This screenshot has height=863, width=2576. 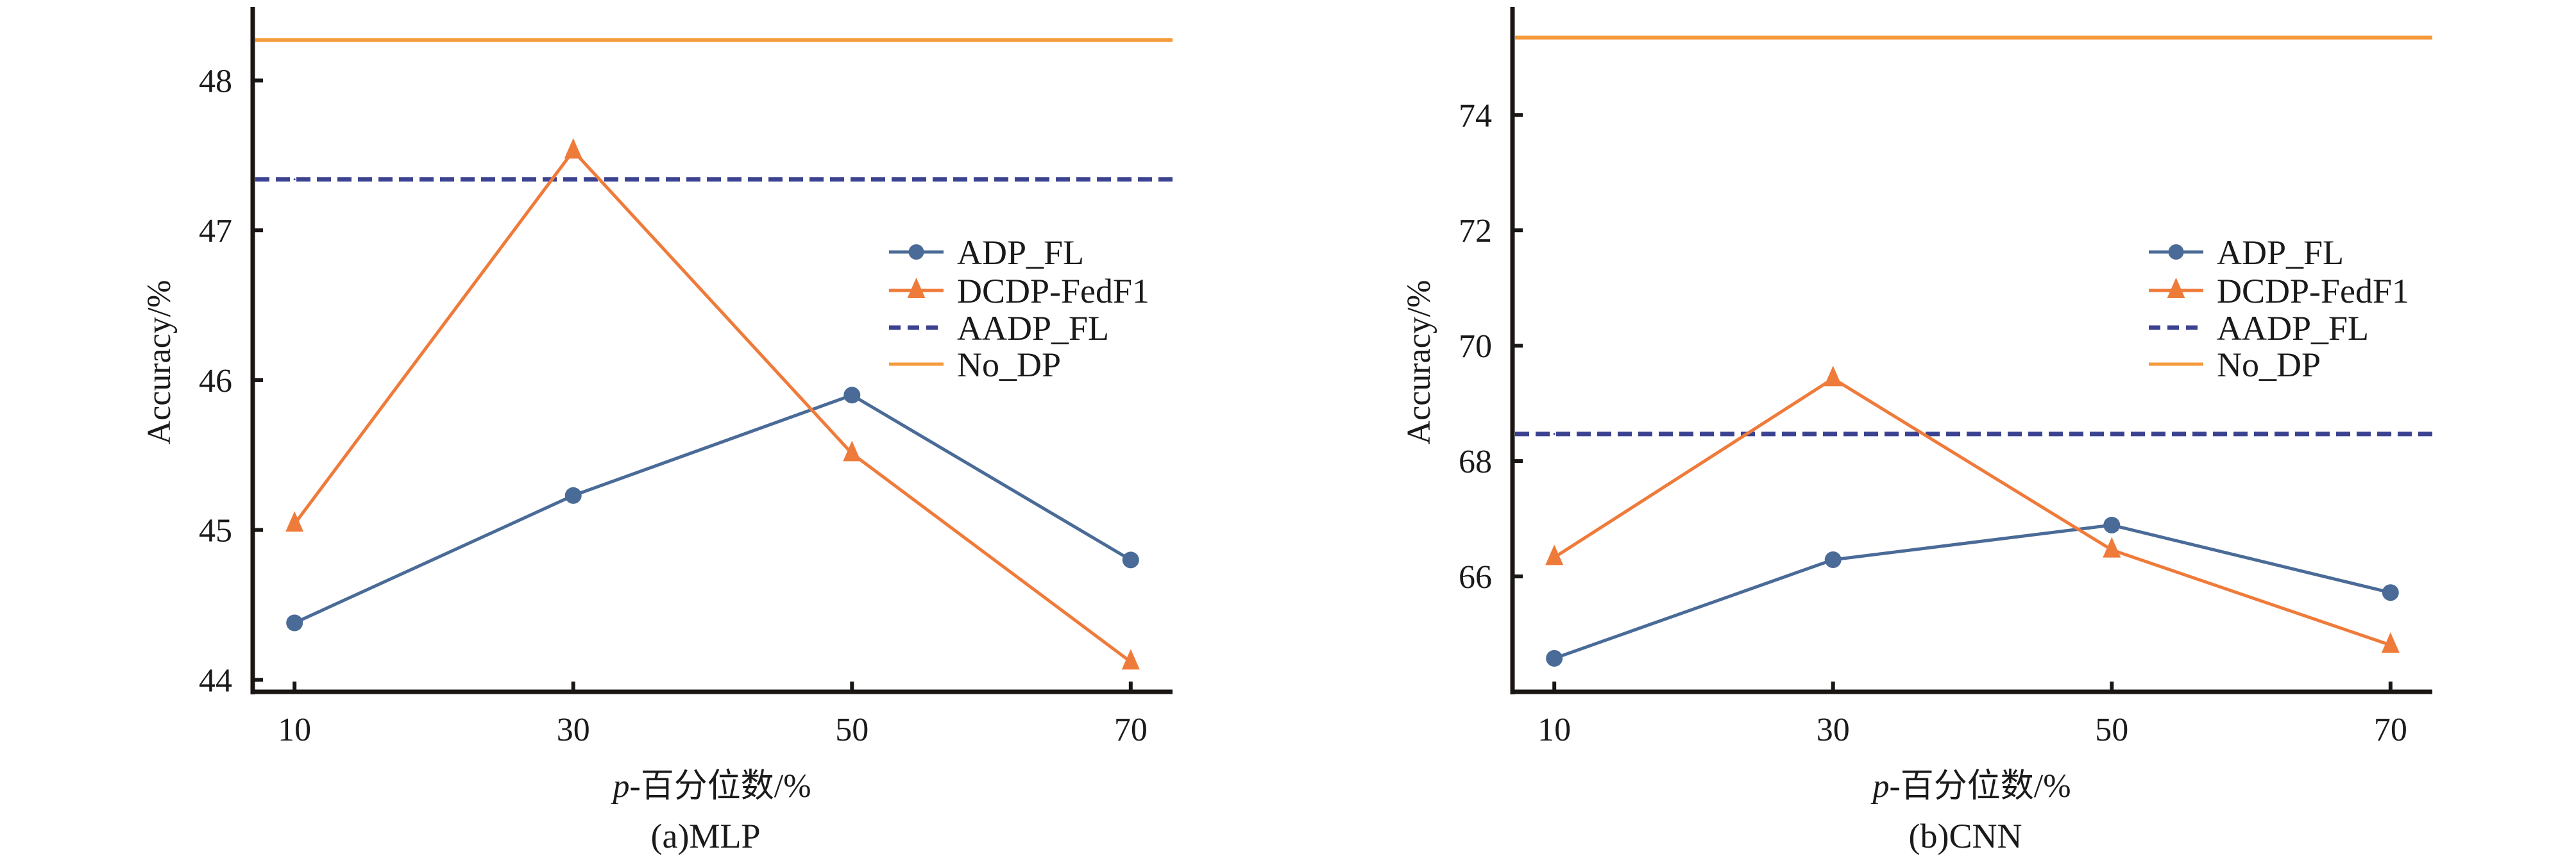 I want to click on y-tick-label: 46, so click(x=215, y=381).